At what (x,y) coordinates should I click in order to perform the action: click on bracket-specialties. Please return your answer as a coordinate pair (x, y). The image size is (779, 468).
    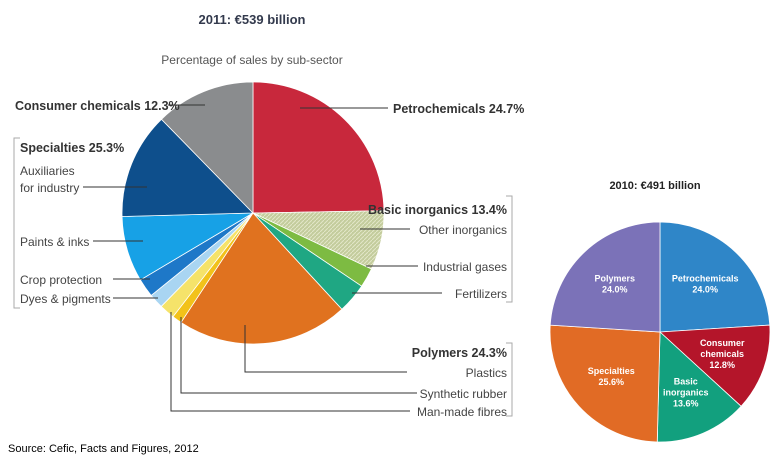
    Looking at the image, I should click on (16, 223).